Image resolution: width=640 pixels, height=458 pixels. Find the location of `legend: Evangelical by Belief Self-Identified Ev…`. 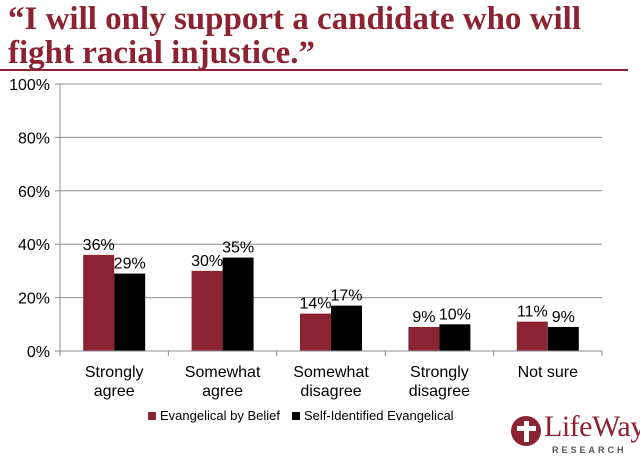

legend: Evangelical by Belief Self-Identified Ev… is located at coordinates (307, 415).